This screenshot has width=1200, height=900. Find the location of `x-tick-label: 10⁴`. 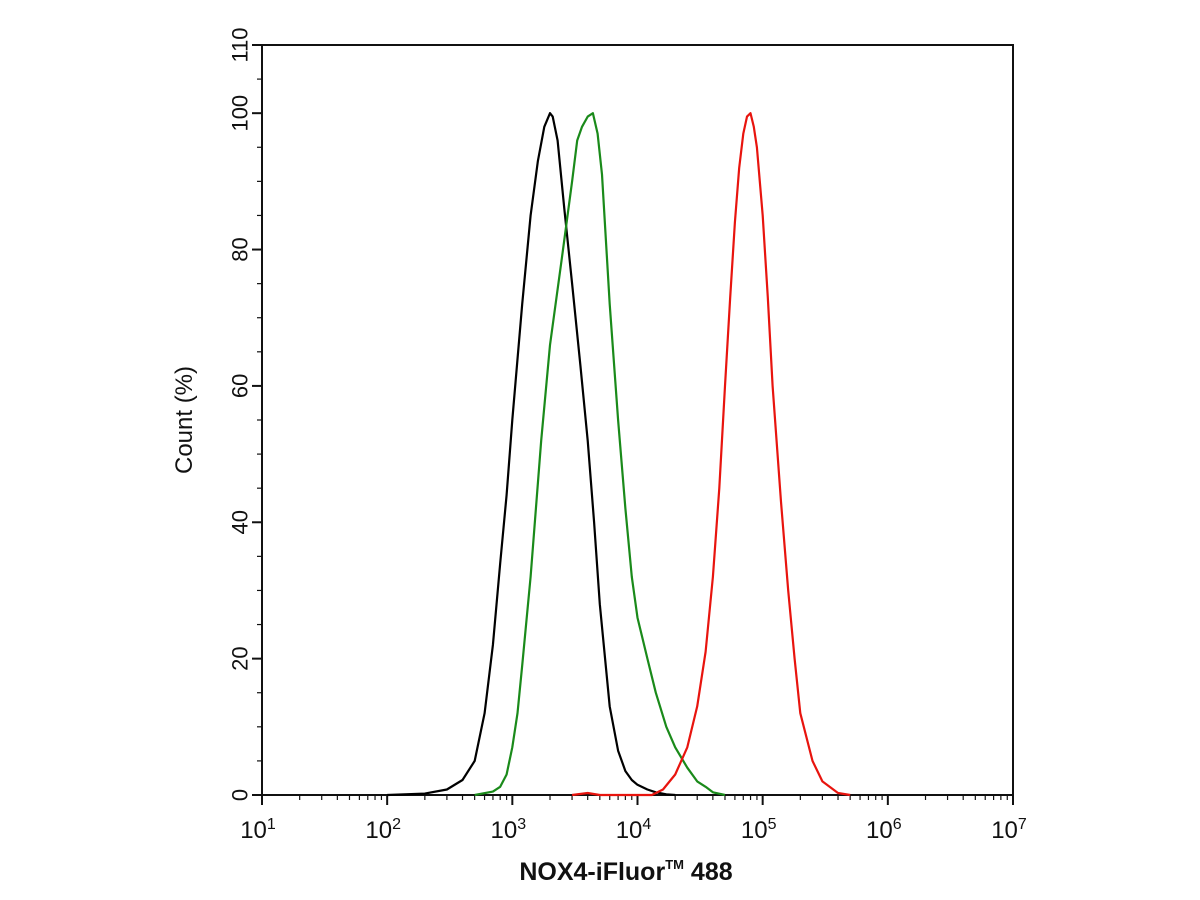

x-tick-label: 10⁴ is located at coordinates (634, 830).